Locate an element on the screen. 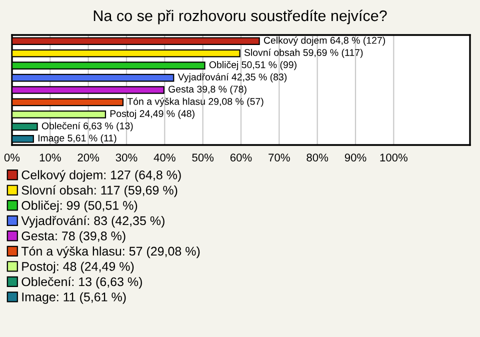 The image size is (480, 337). legend-label: Slovní obsah: 117 (59,69 %) is located at coordinates (100, 191).